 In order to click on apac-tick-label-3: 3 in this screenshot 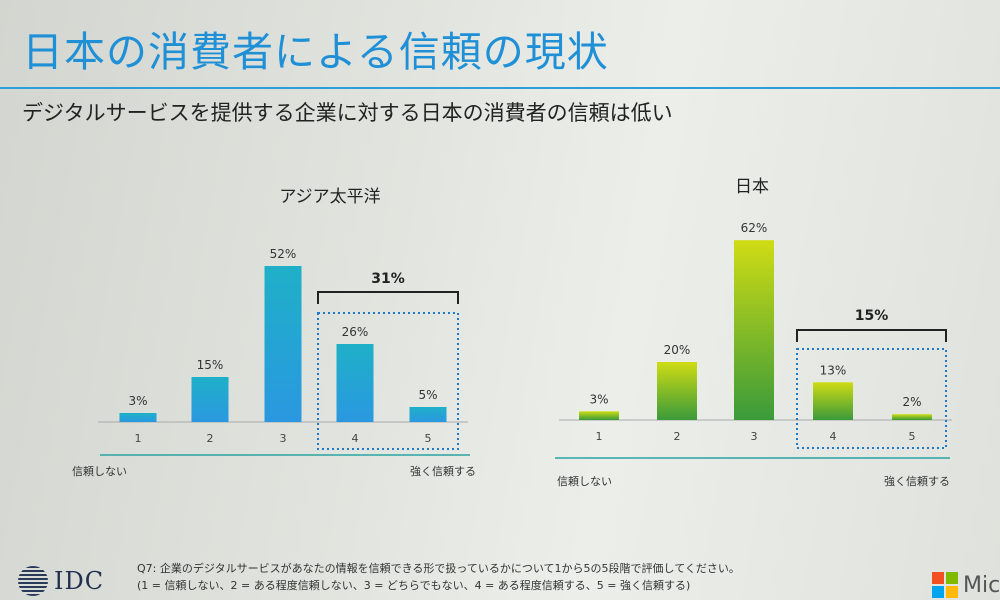, I will do `click(283, 438)`.